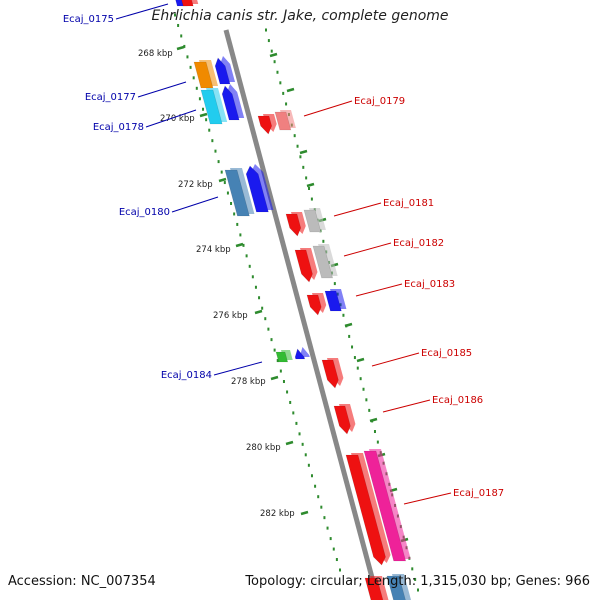 Image resolution: width=600 pixels, height=600 pixels. I want to click on gene-label: Ecaj_0186, so click(457, 400).